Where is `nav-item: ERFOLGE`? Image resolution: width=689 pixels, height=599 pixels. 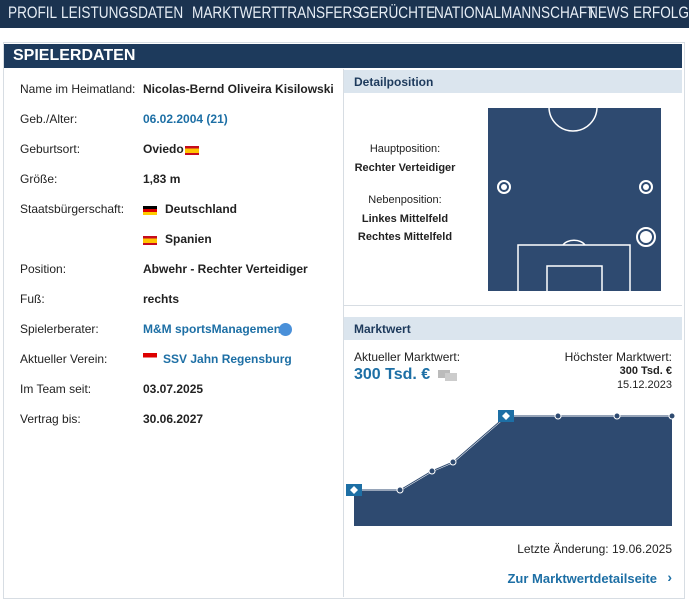
nav-item: ERFOLGE is located at coordinates (661, 12).